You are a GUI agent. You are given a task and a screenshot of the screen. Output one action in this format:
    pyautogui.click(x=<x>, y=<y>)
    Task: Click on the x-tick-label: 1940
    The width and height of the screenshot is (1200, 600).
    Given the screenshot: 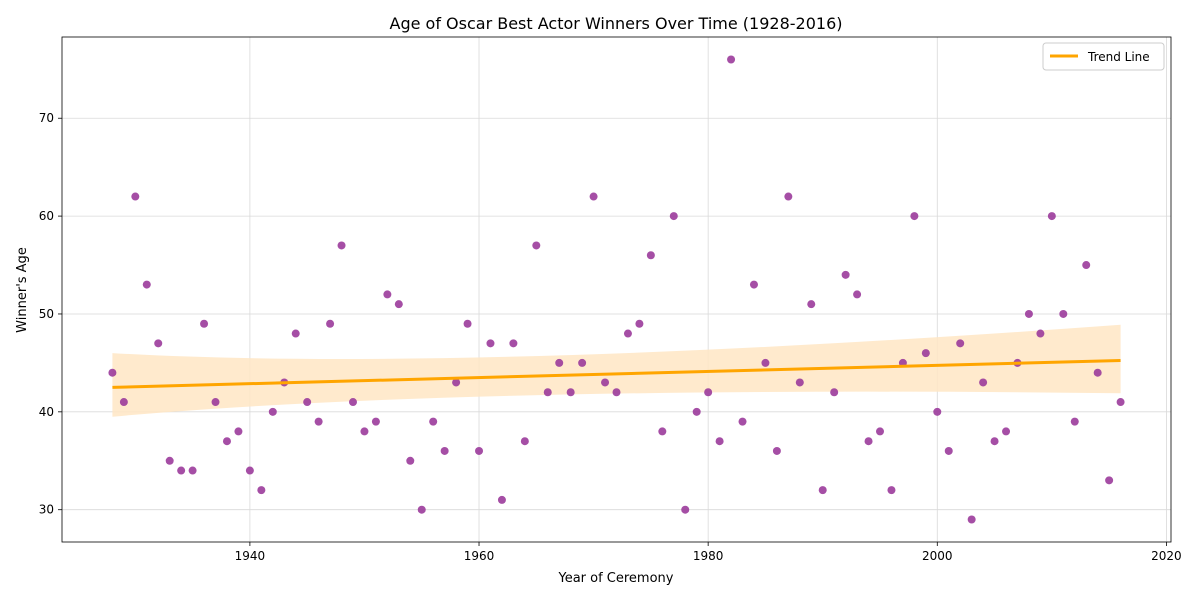 What is the action you would take?
    pyautogui.click(x=250, y=556)
    